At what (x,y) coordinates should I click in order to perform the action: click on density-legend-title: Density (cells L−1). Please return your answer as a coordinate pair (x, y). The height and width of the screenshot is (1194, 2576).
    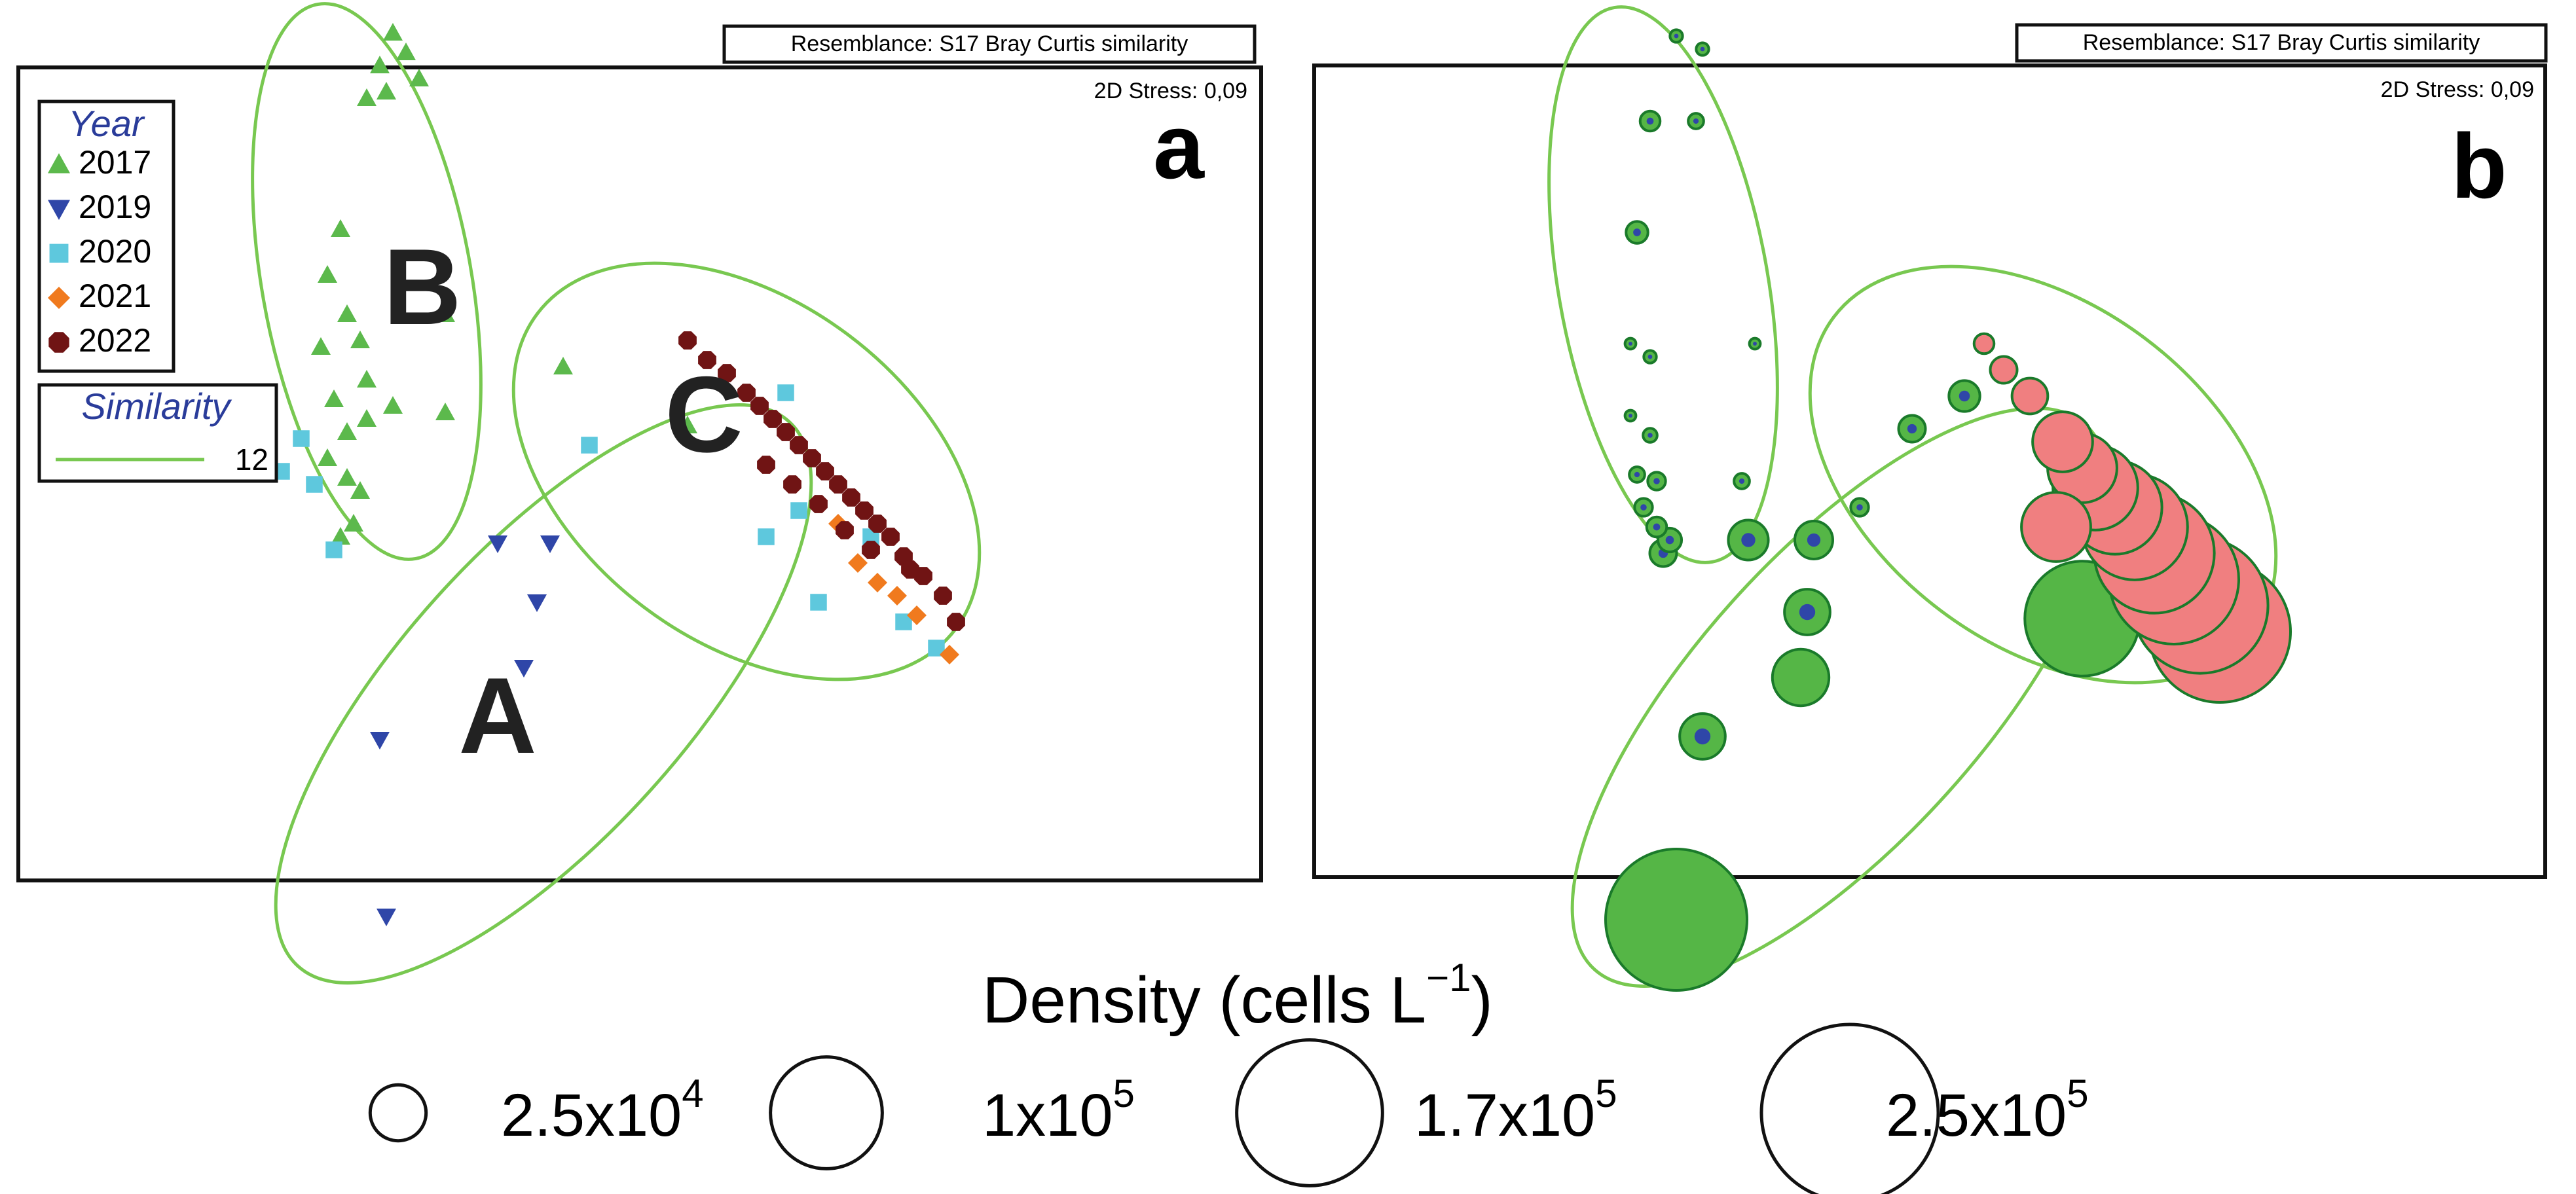
    Looking at the image, I should click on (1237, 996).